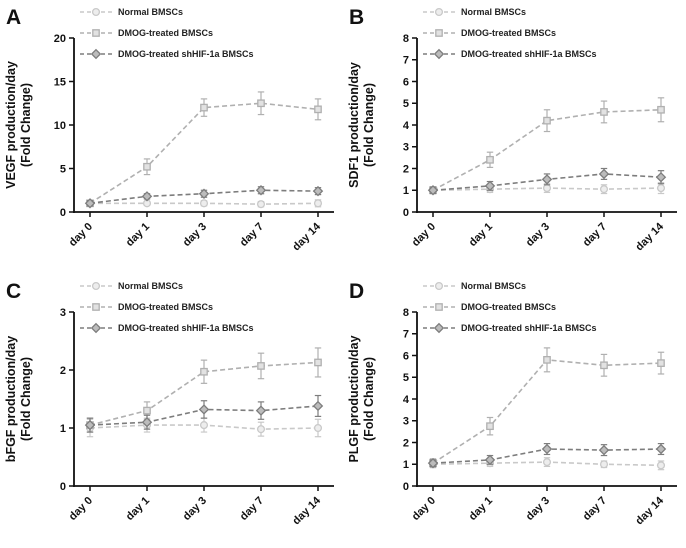  I want to click on y-axis-label-line1: PLGF production/day, so click(354, 398).